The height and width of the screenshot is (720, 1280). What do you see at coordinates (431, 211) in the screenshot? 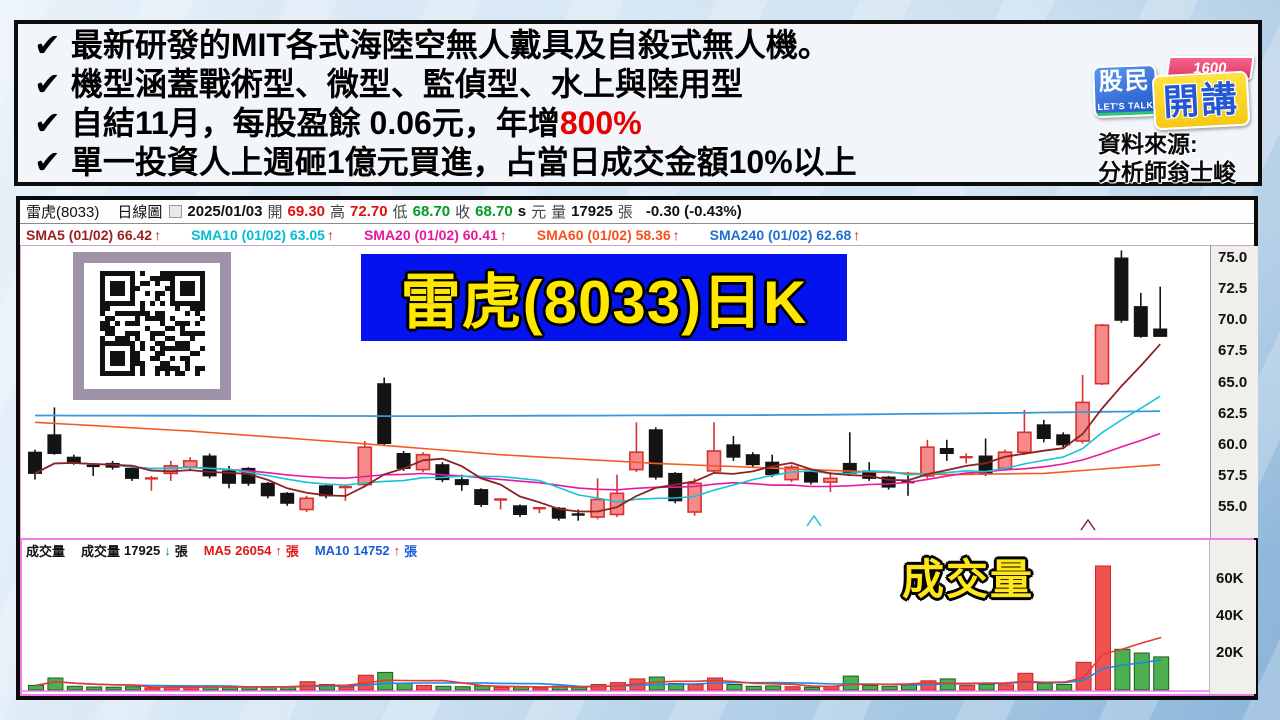
I see `low-value: 68.70` at bounding box center [431, 211].